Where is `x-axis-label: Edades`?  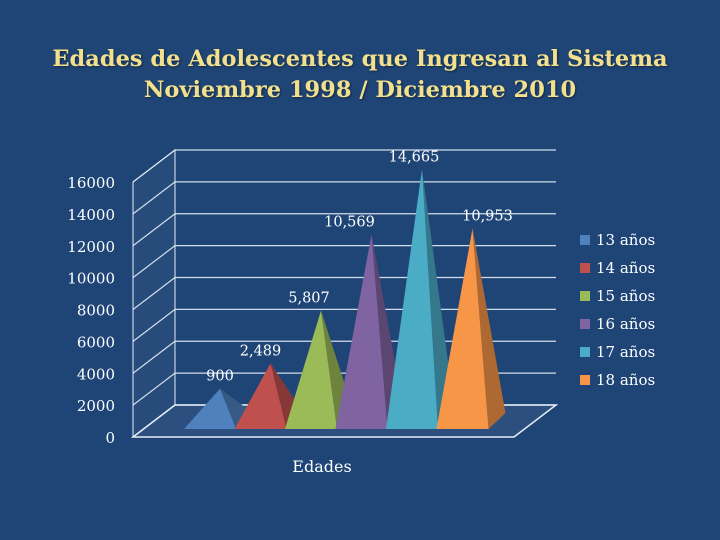
x-axis-label: Edades is located at coordinates (321, 466).